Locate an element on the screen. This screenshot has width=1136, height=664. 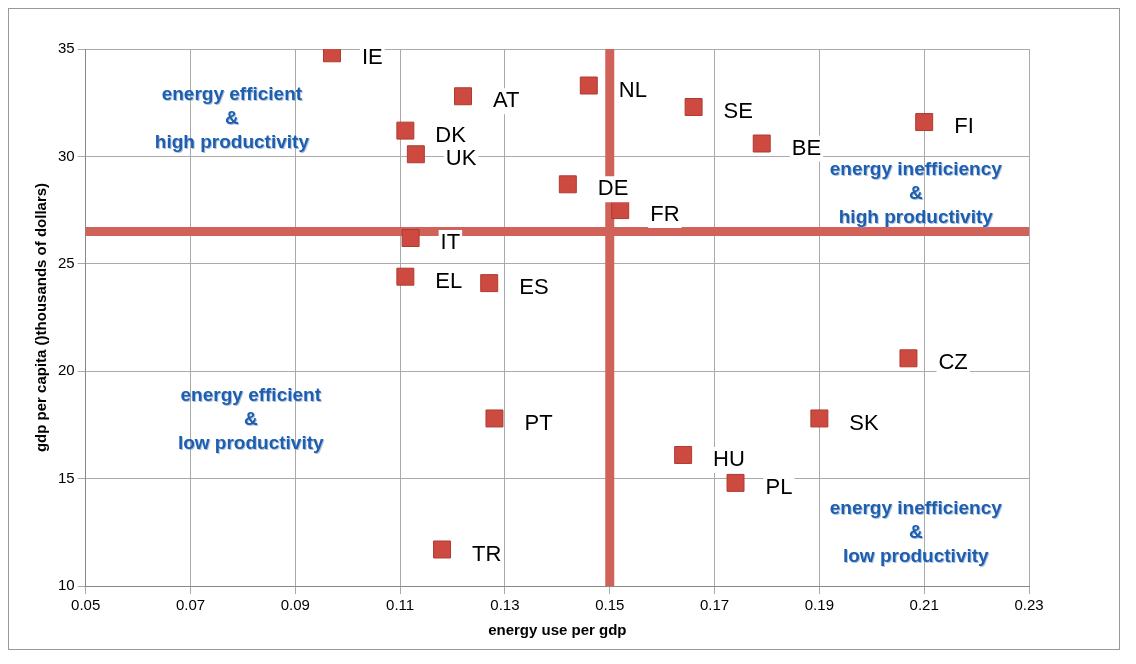
x-tick-label: 0.05 is located at coordinates (86, 605).